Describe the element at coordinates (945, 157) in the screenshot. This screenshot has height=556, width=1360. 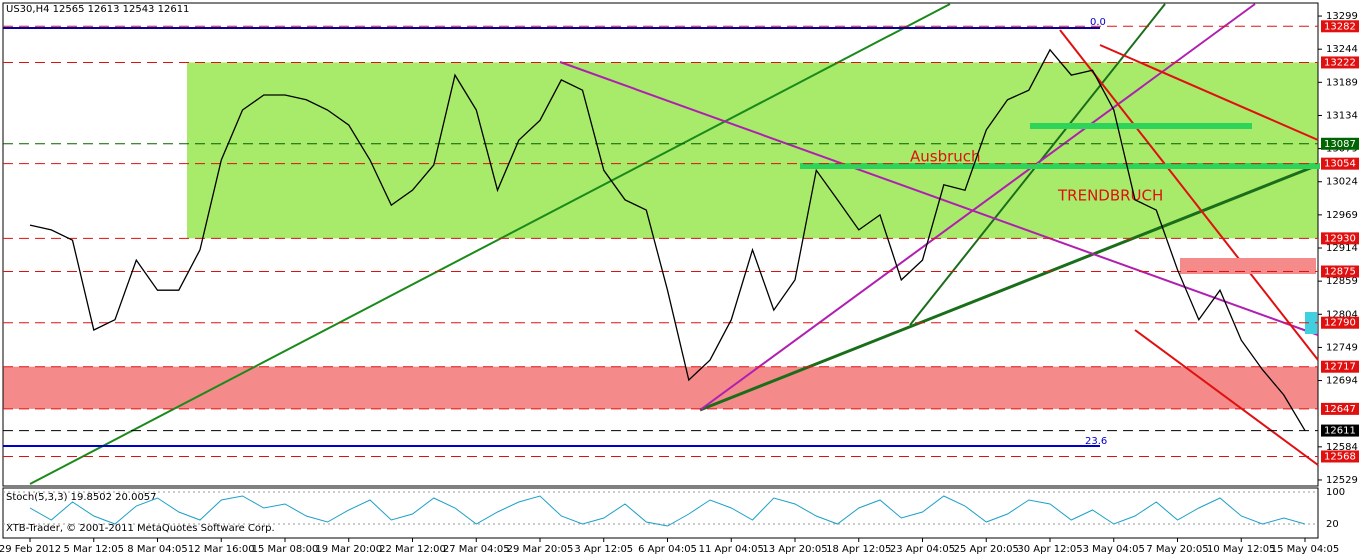
I see `annotation: Ausbruch` at that location.